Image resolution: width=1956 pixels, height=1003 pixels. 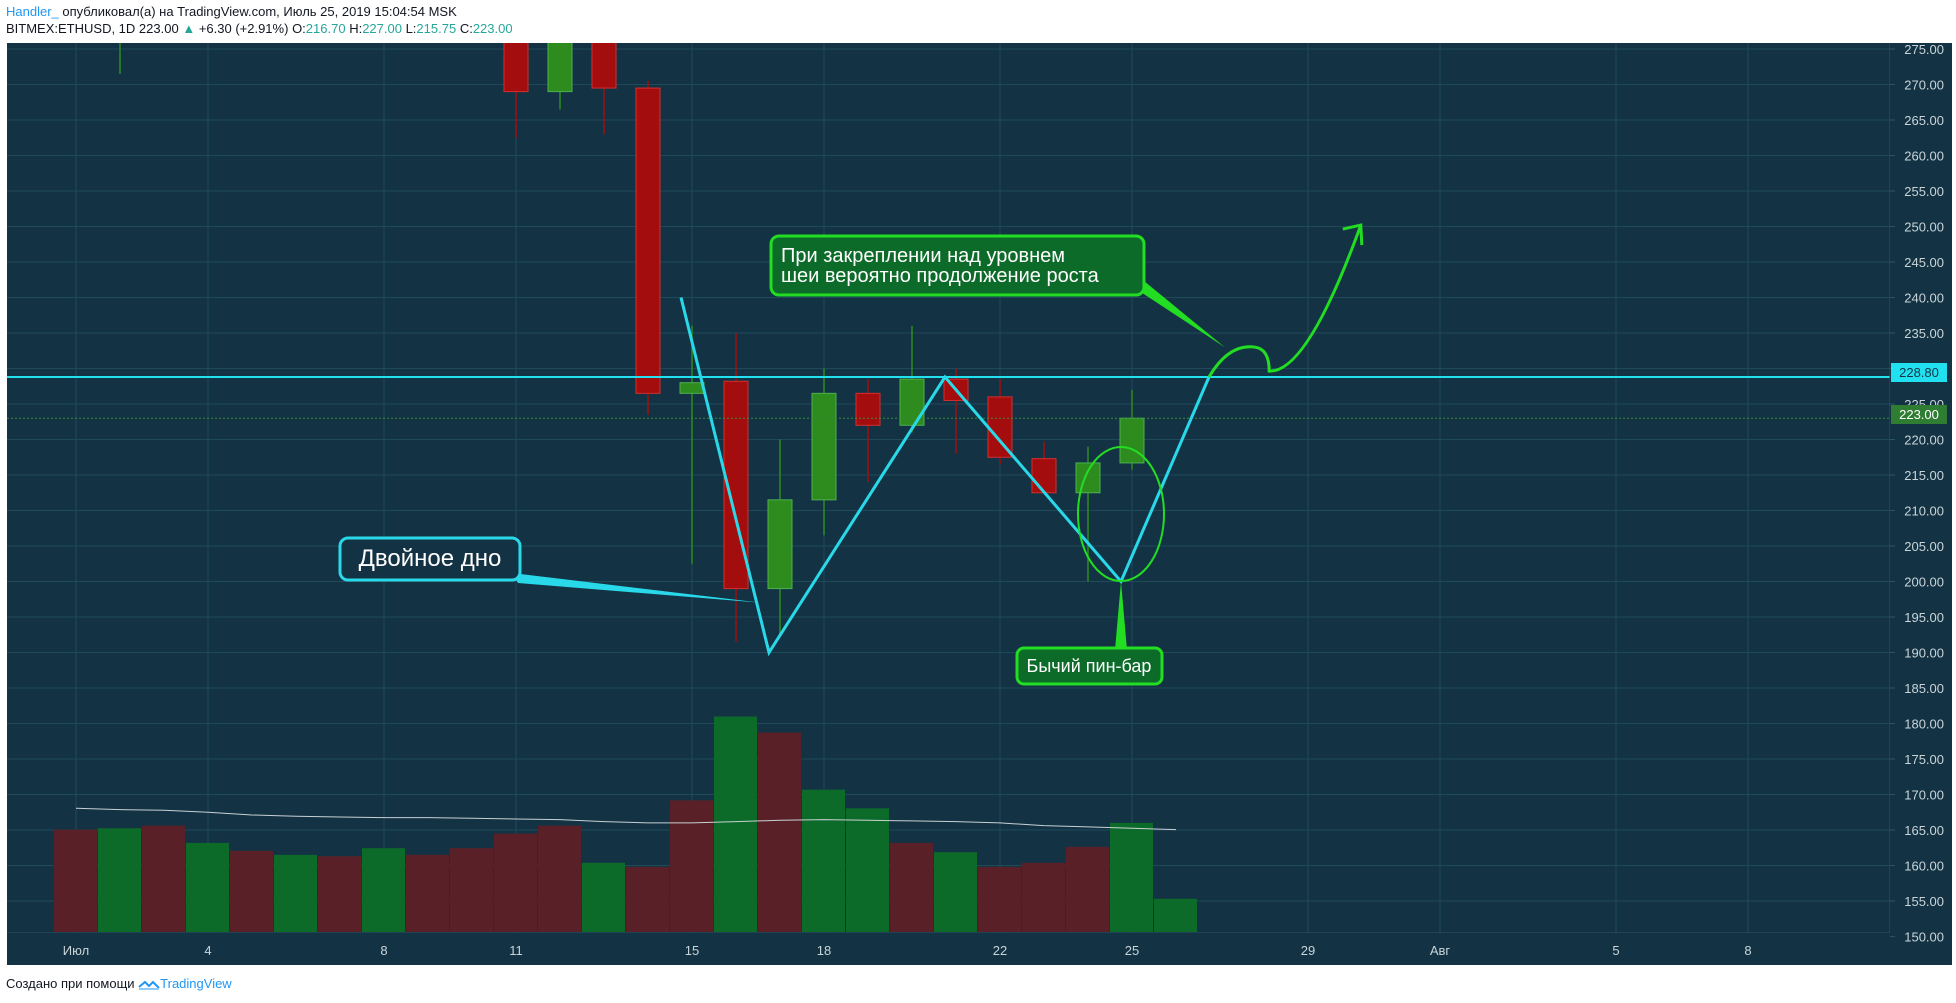 I want to click on footer-brand-link: TradingView, so click(x=196, y=983).